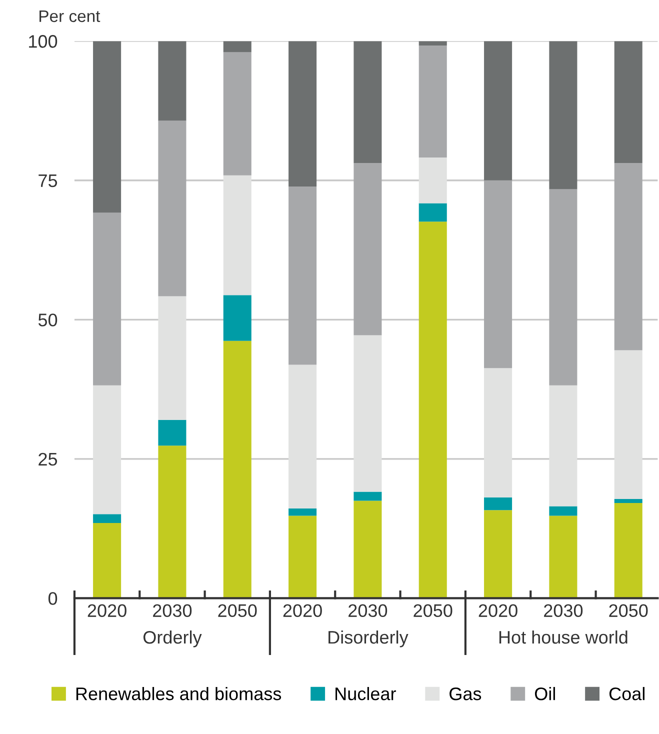  Describe the element at coordinates (48, 459) in the screenshot. I see `y-tick-label: 25` at that location.